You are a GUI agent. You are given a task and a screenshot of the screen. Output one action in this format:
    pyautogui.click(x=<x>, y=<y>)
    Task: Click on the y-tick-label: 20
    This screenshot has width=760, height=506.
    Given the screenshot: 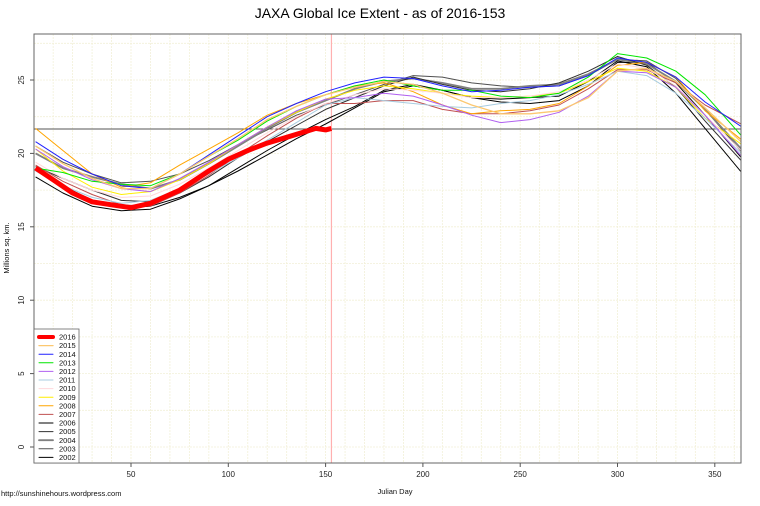 What is the action you would take?
    pyautogui.click(x=21, y=152)
    